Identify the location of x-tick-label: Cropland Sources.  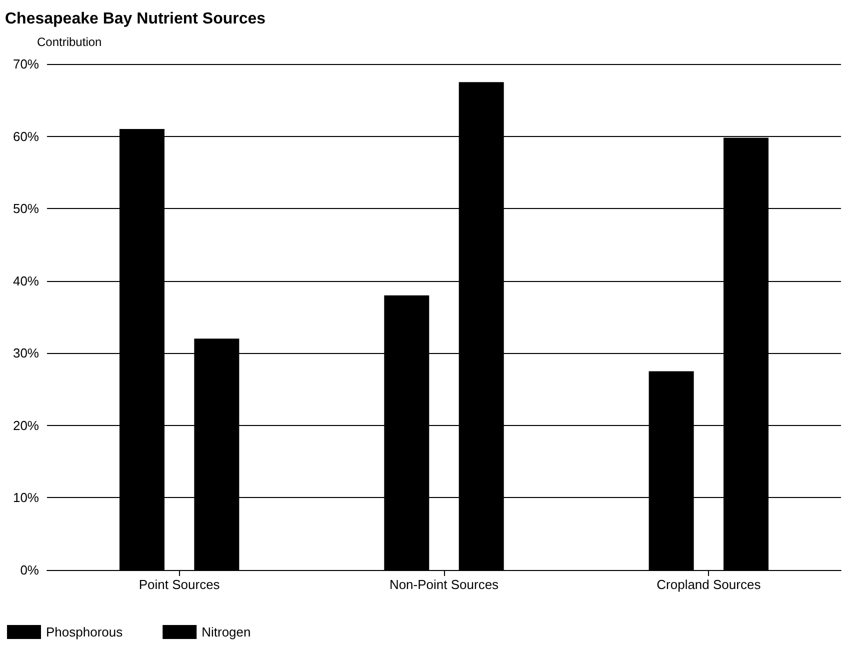
(709, 584).